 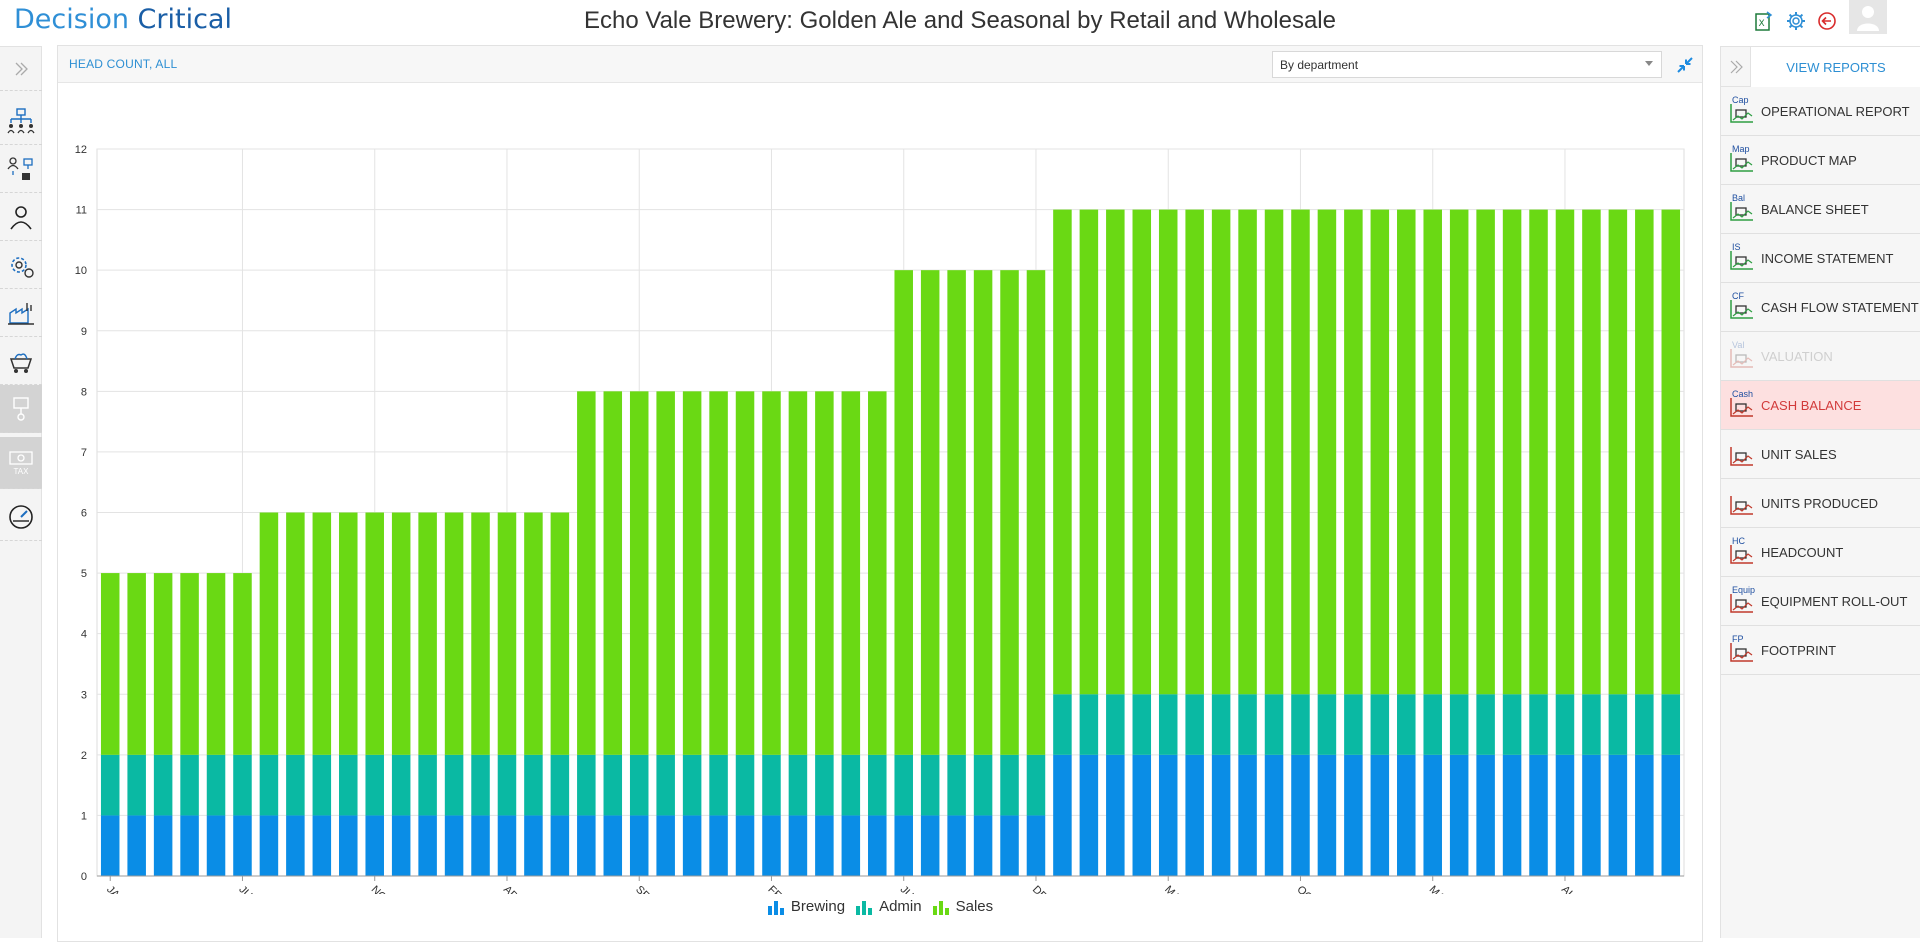 What do you see at coordinates (880, 64) in the screenshot?
I see `panel-toolbar: HEAD COUNT, ALL By department` at bounding box center [880, 64].